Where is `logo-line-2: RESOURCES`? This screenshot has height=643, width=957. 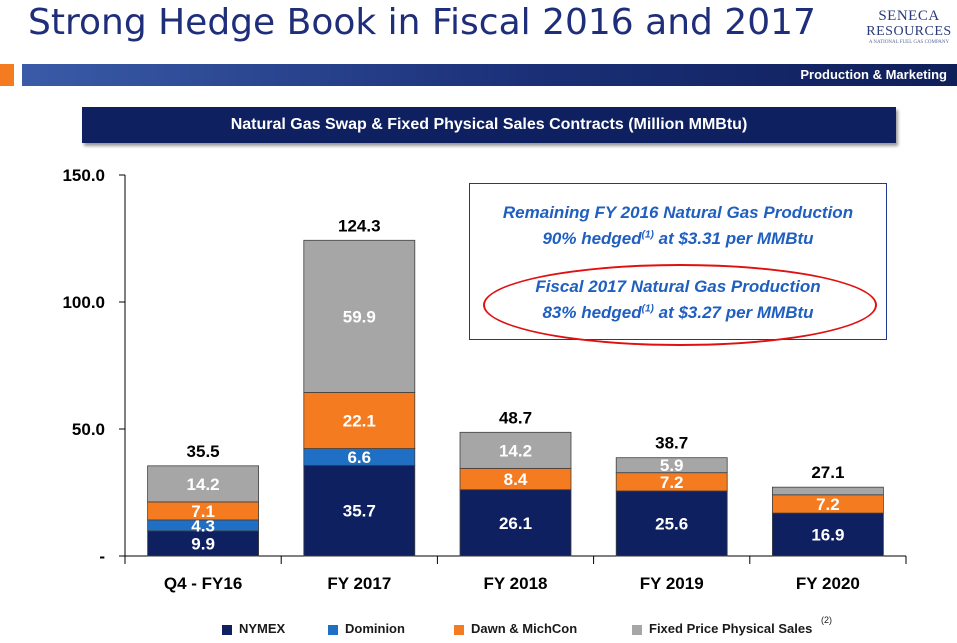 logo-line-2: RESOURCES is located at coordinates (909, 31).